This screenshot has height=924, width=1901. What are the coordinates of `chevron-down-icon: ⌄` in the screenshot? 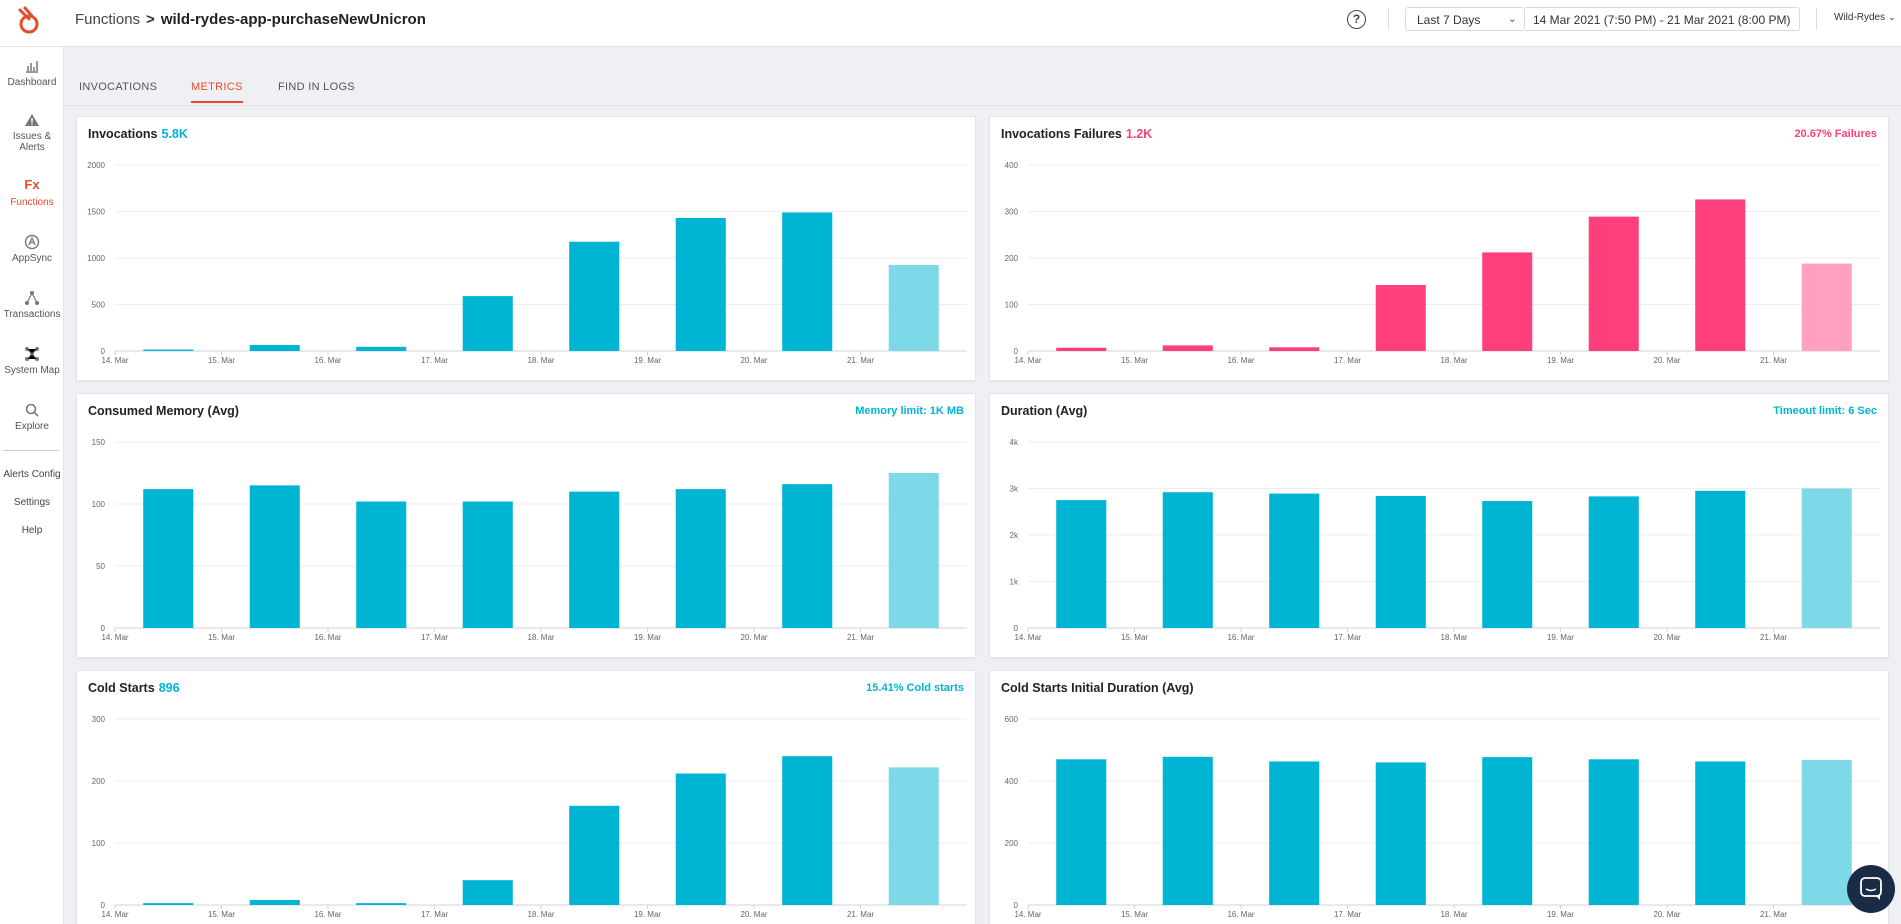 It's located at (1892, 17).